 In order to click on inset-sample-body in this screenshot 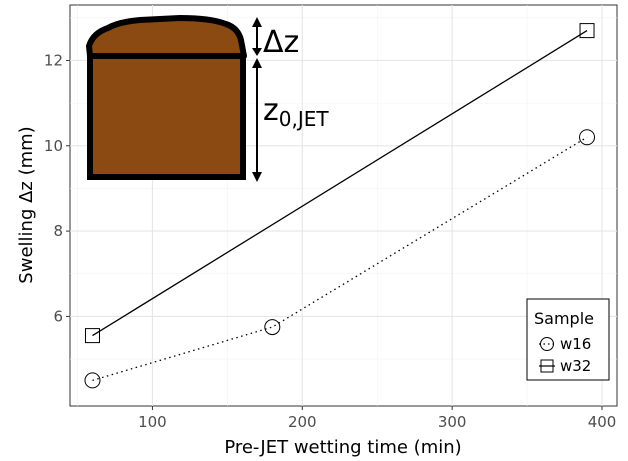, I will do `click(166, 116)`.